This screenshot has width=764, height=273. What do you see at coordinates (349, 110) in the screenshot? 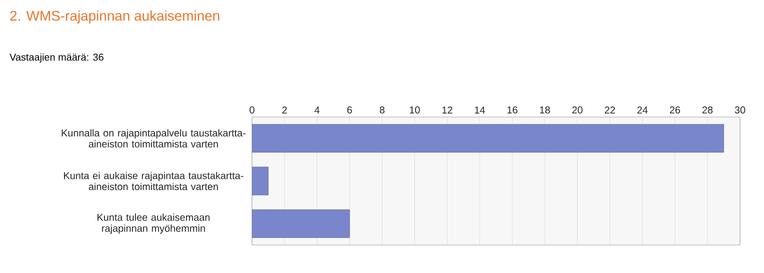
I see `x-tick-label: 6` at bounding box center [349, 110].